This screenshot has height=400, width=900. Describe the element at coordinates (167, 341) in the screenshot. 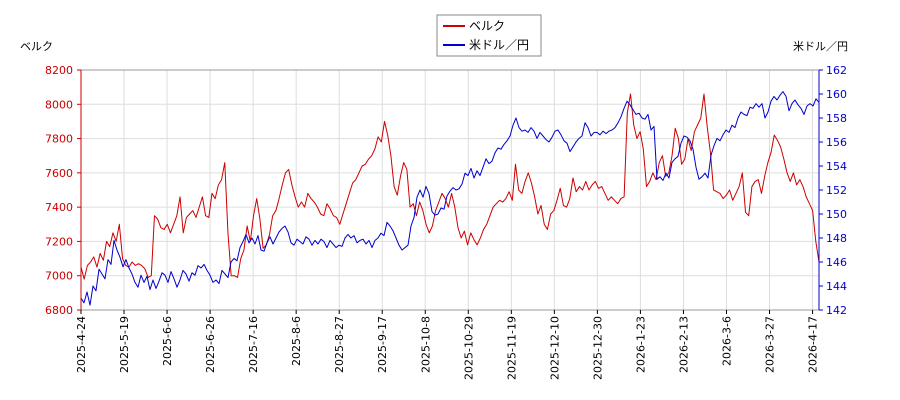

I see `x-axis-tick-label: 2025-6-6` at that location.